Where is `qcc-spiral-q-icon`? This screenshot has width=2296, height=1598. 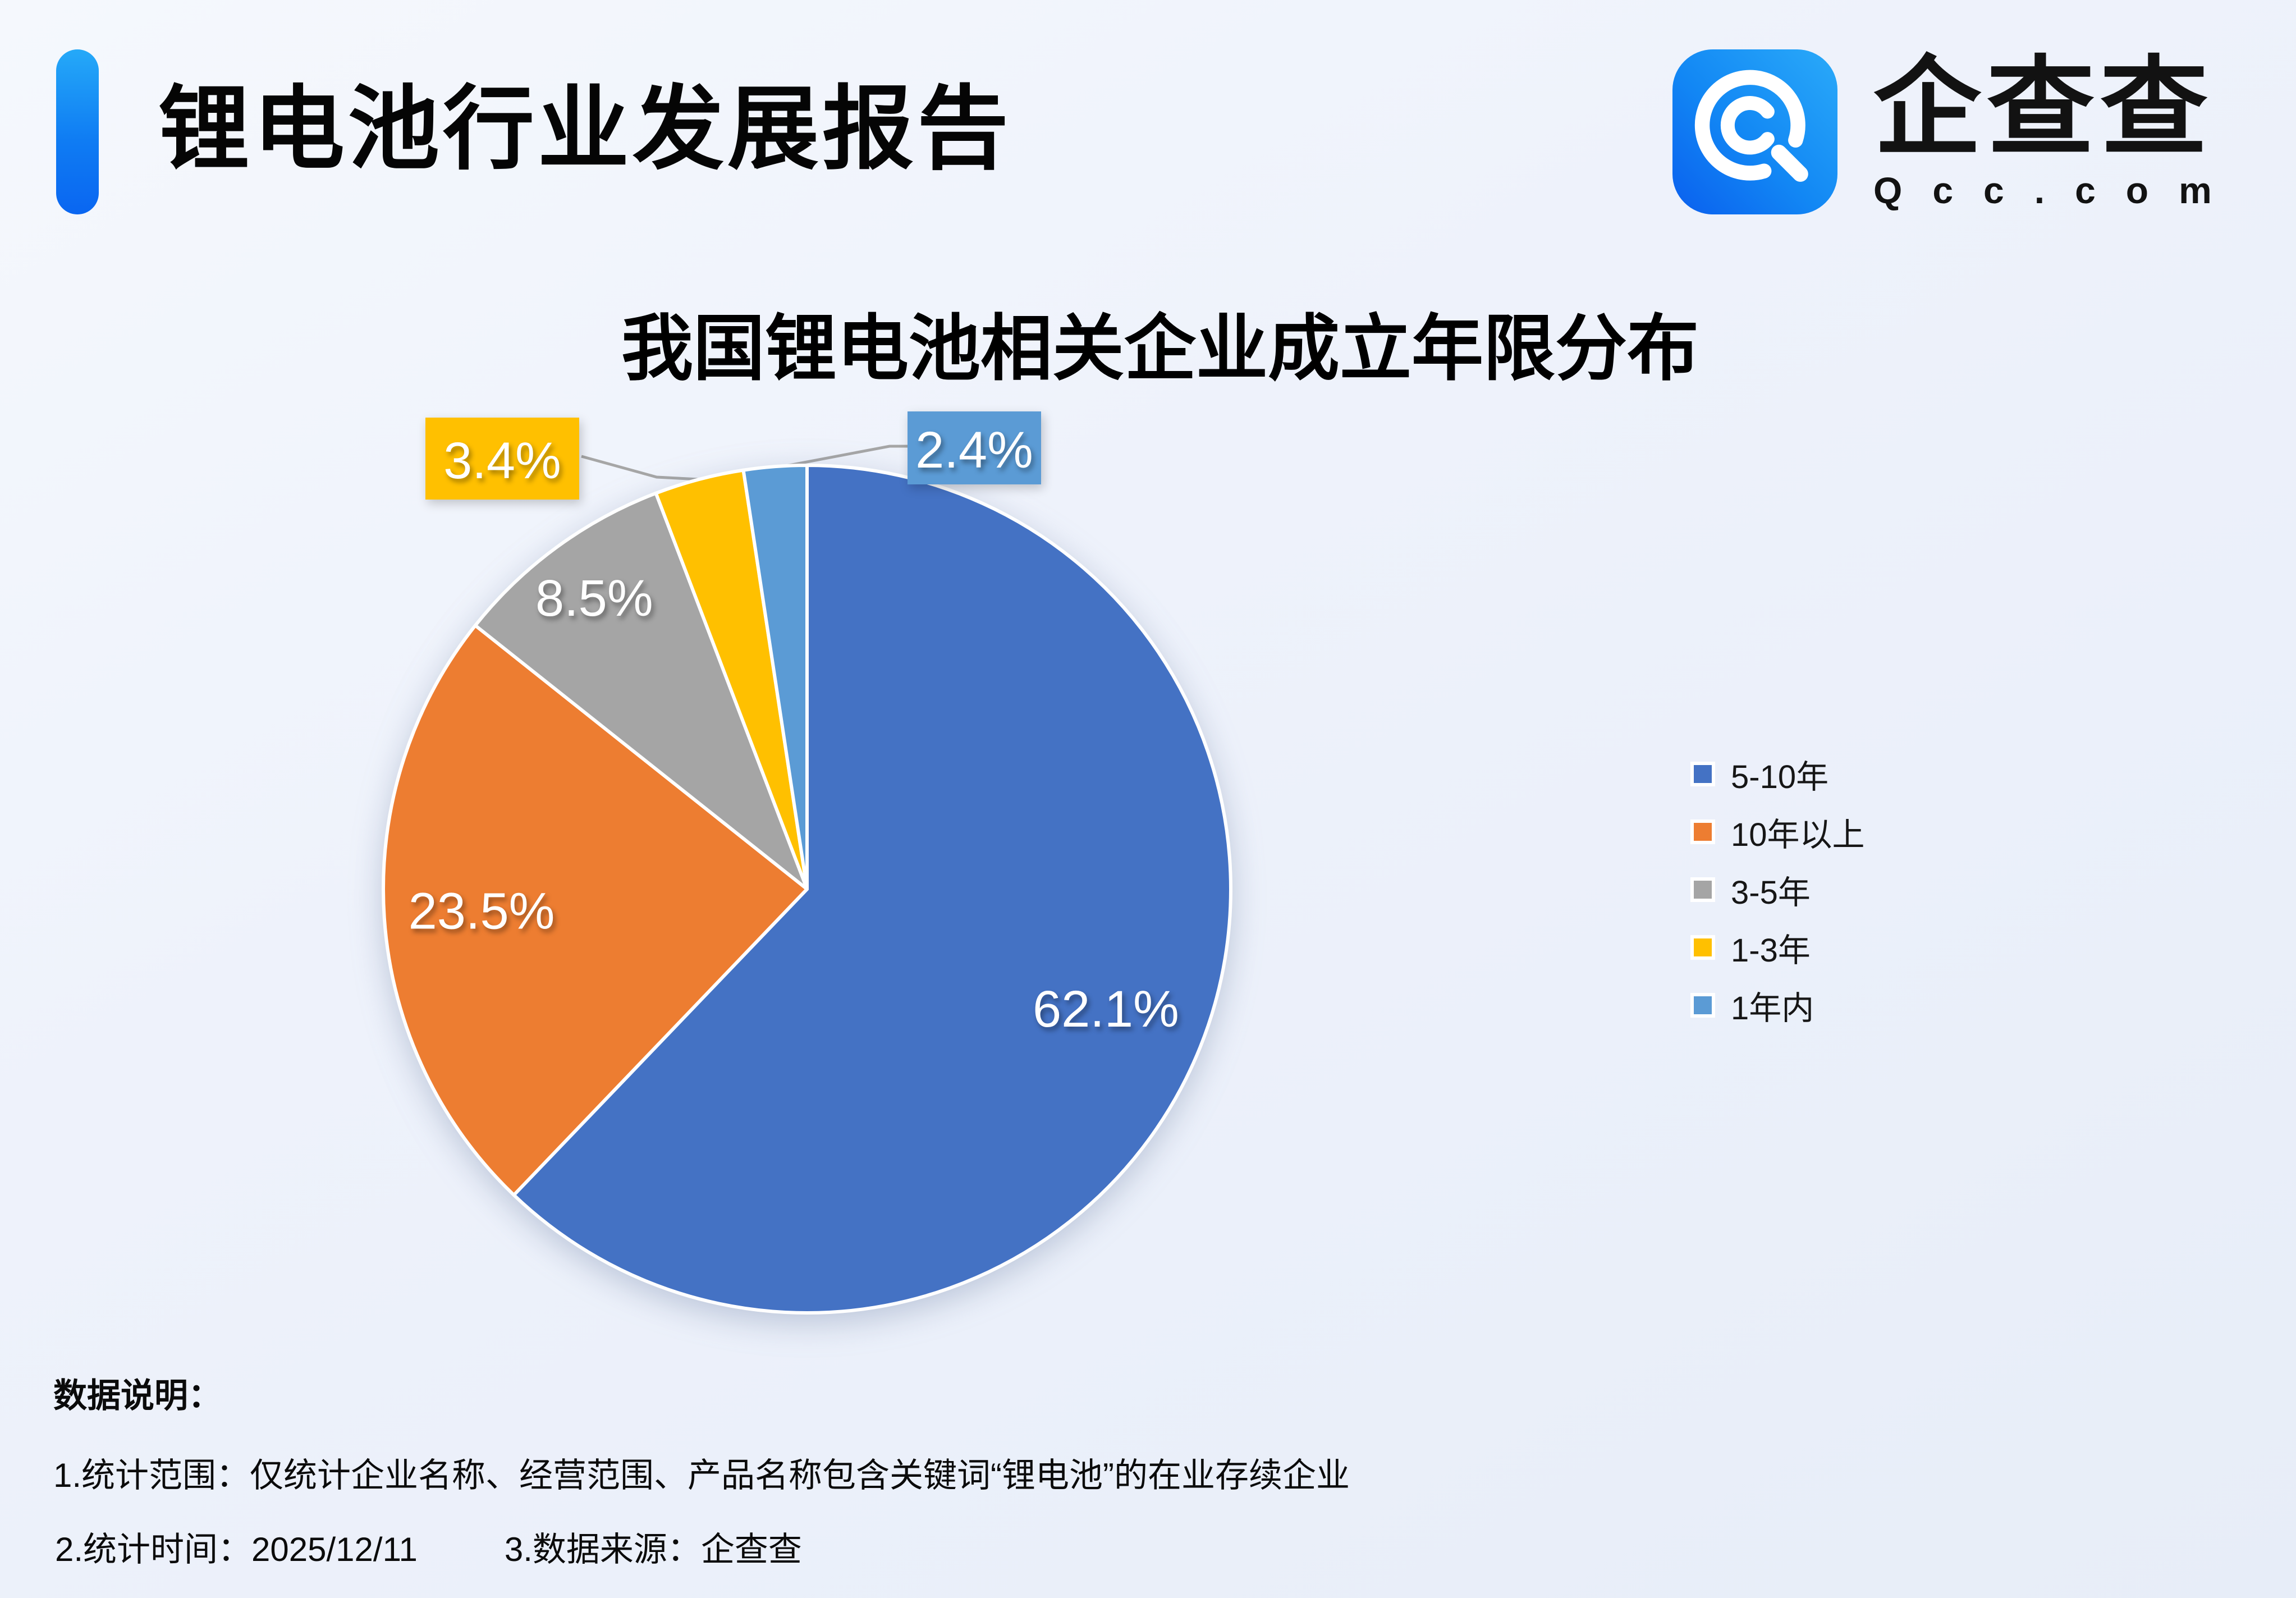
qcc-spiral-q-icon is located at coordinates (1751, 126).